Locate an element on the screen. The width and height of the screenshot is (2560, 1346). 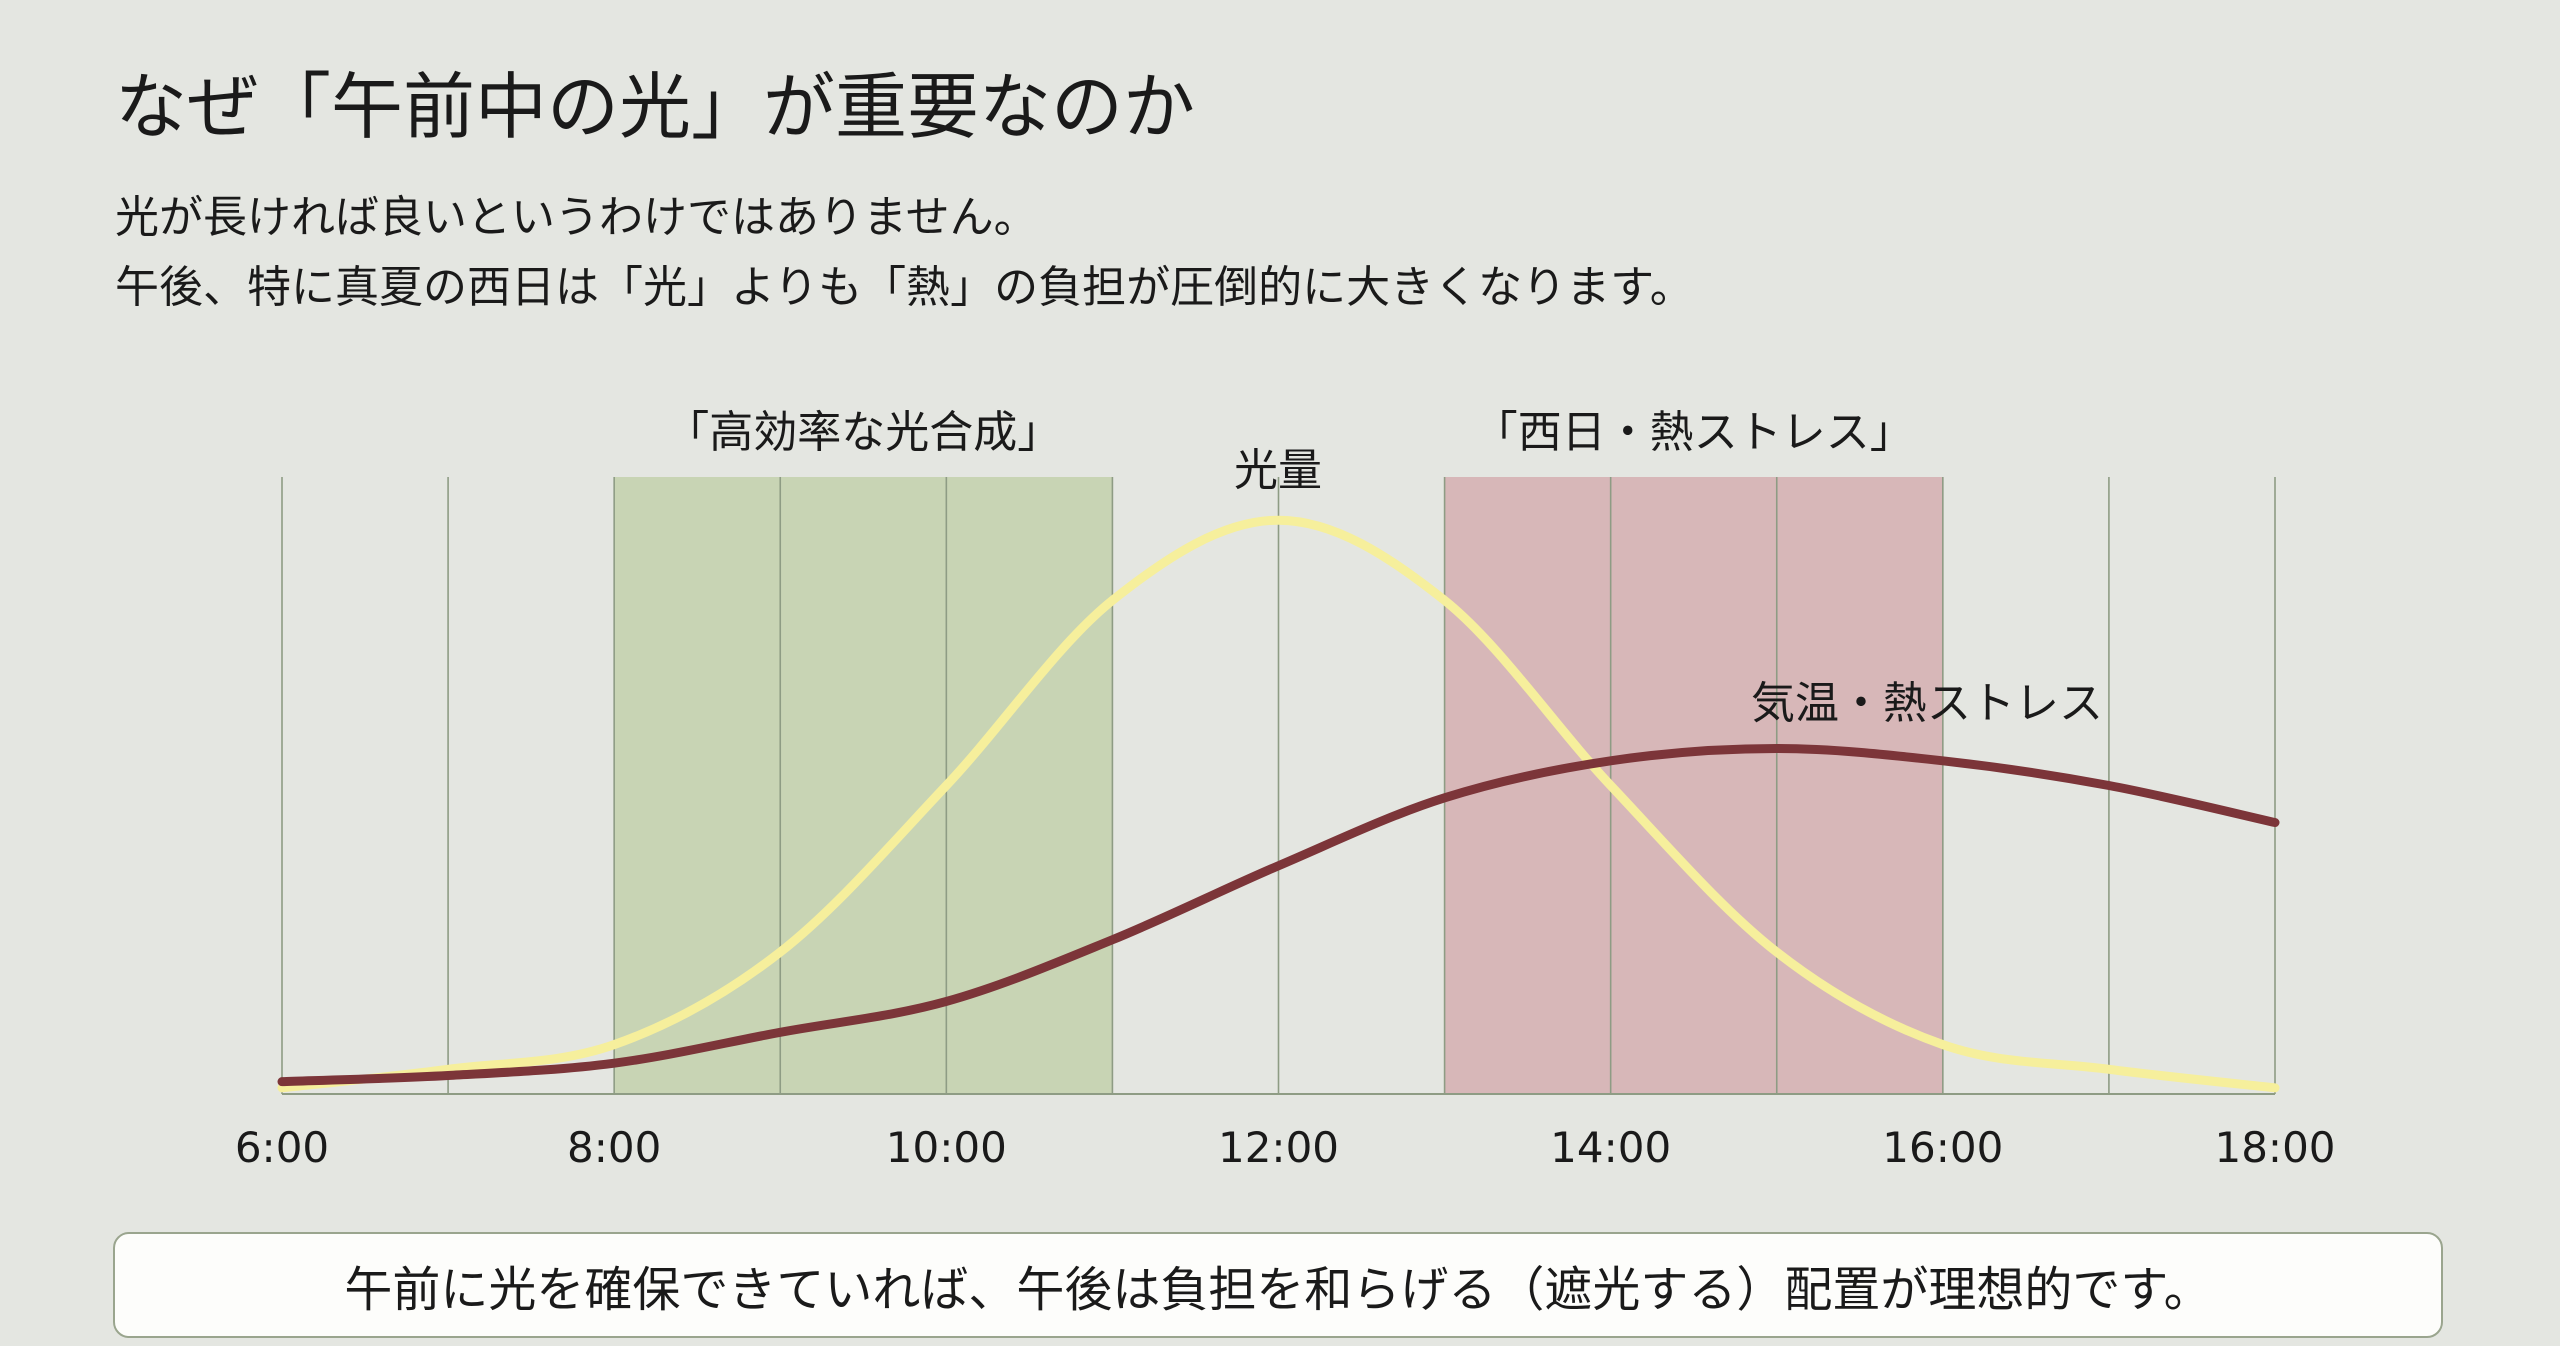
series-label-light: 光量 is located at coordinates (1278, 470).